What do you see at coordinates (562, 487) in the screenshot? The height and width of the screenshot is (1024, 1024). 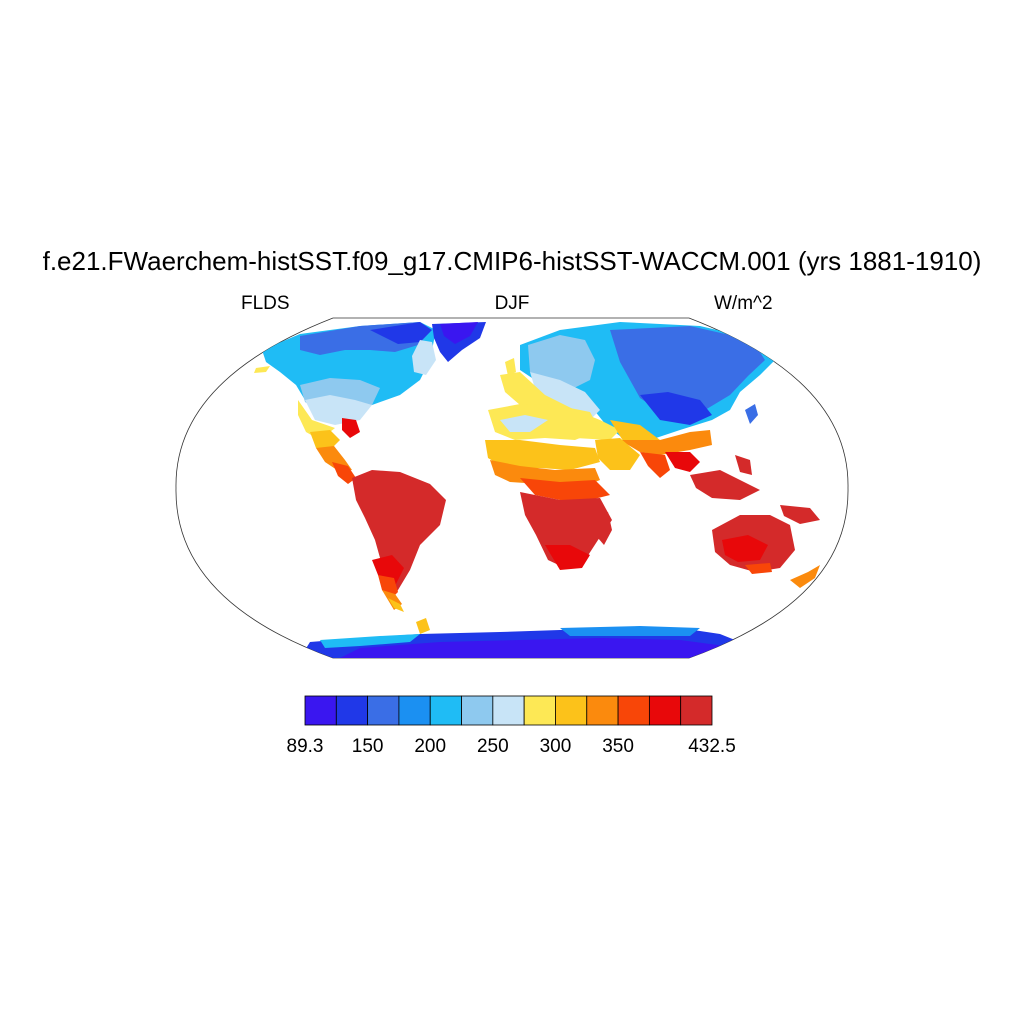 I see `africa` at bounding box center [562, 487].